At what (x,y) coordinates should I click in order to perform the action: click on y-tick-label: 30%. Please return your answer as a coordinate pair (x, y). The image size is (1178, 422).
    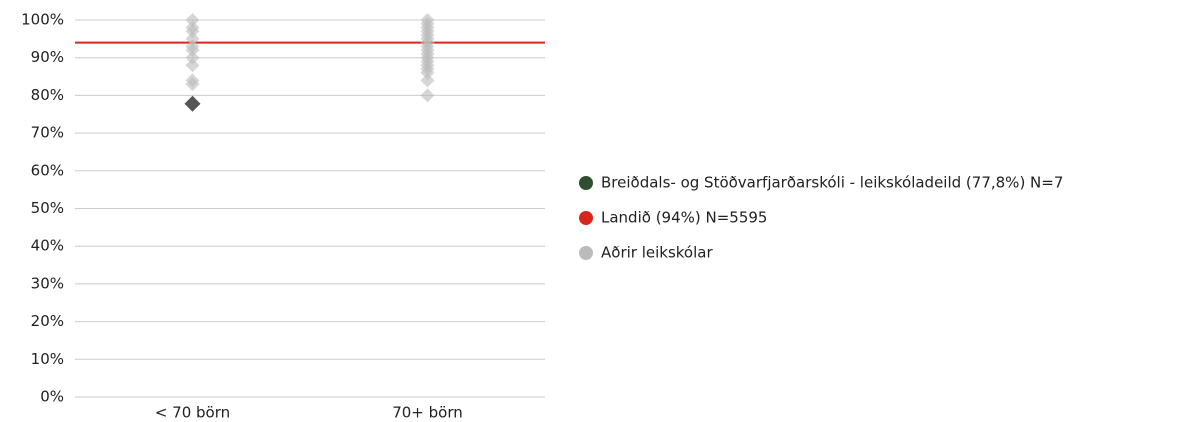
    Looking at the image, I should click on (47, 283).